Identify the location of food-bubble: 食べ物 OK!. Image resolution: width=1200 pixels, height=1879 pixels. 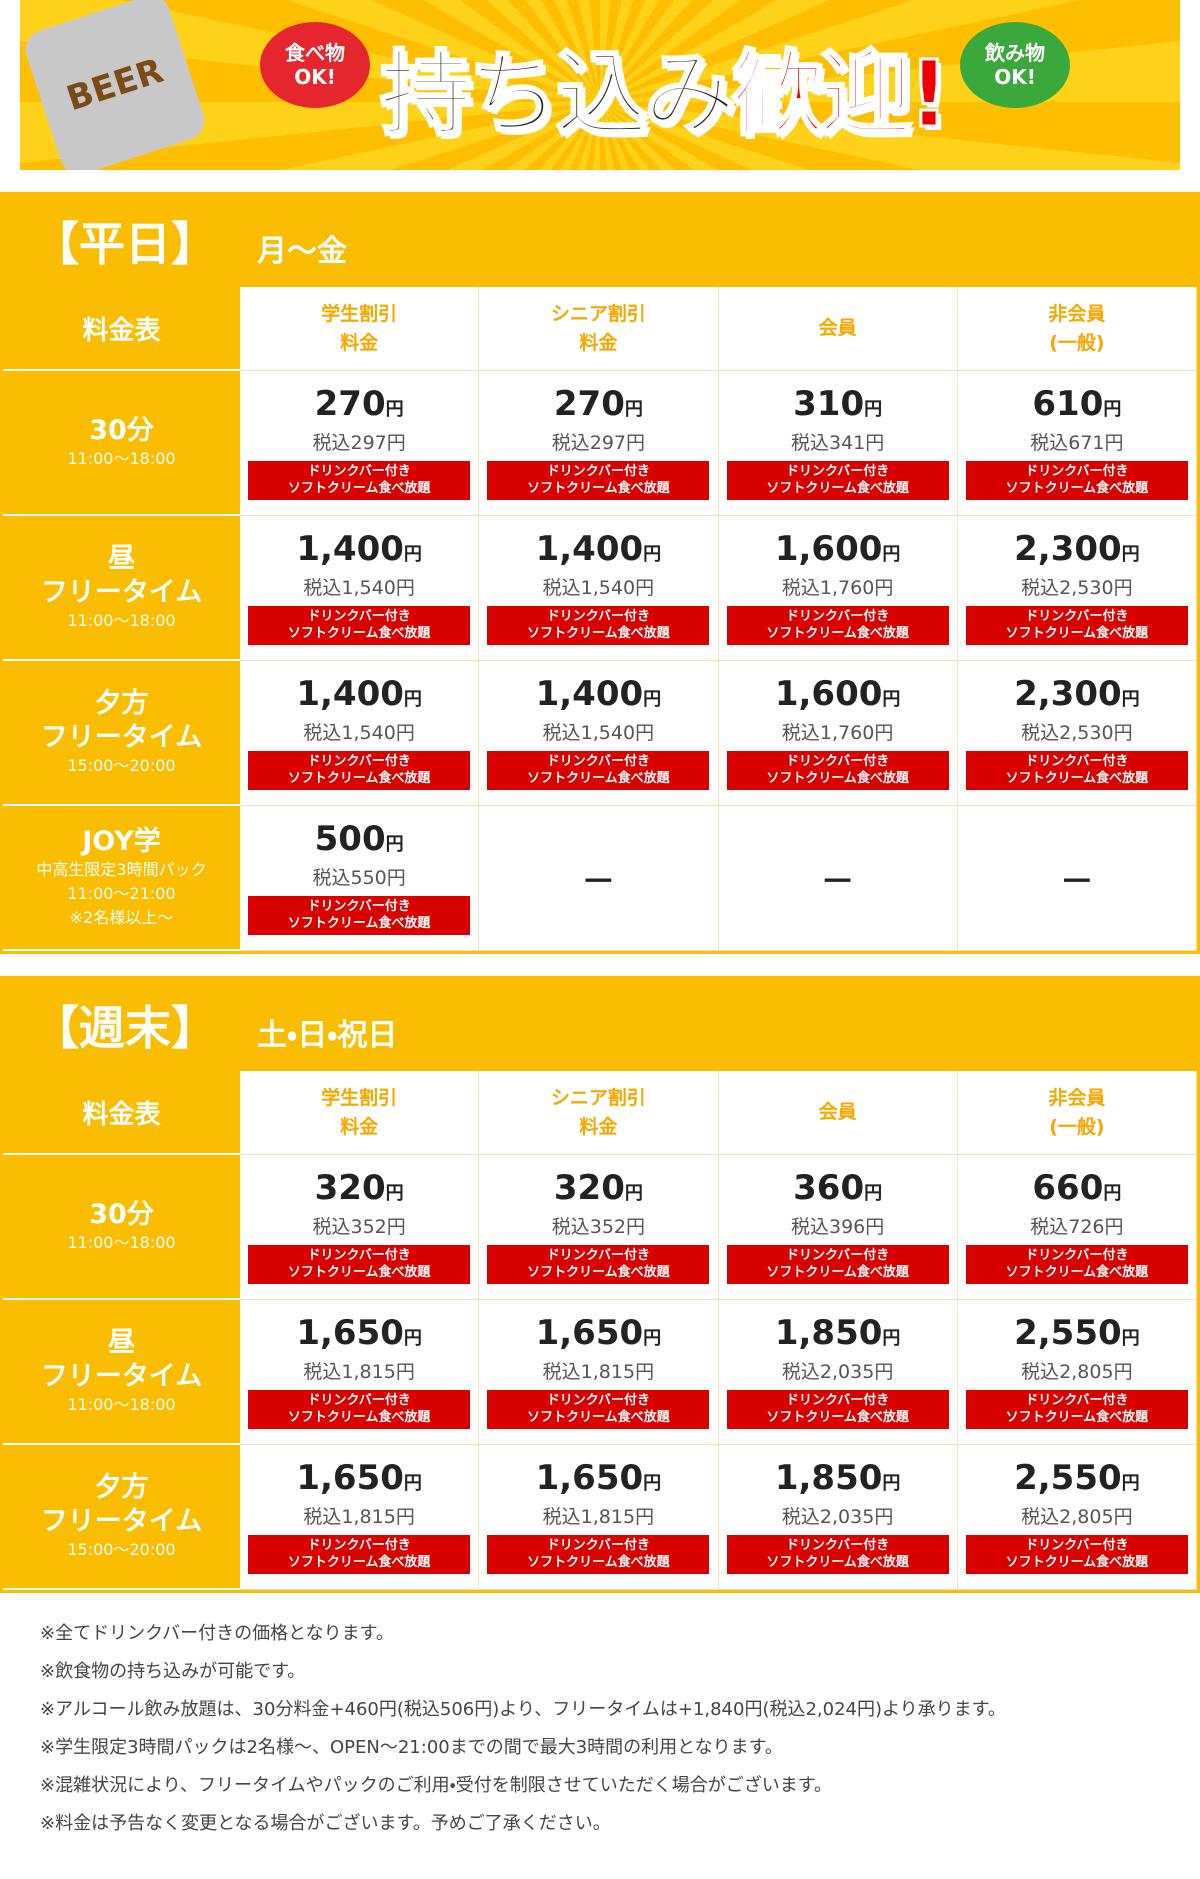
(315, 65).